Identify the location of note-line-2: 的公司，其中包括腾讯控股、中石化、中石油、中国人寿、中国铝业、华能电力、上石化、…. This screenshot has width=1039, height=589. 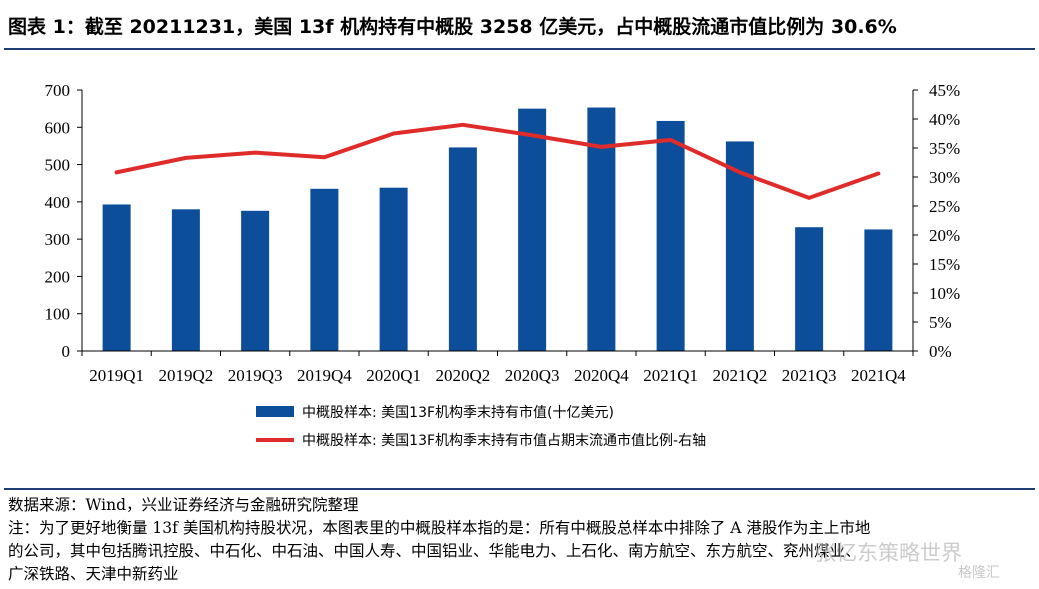
(434, 551).